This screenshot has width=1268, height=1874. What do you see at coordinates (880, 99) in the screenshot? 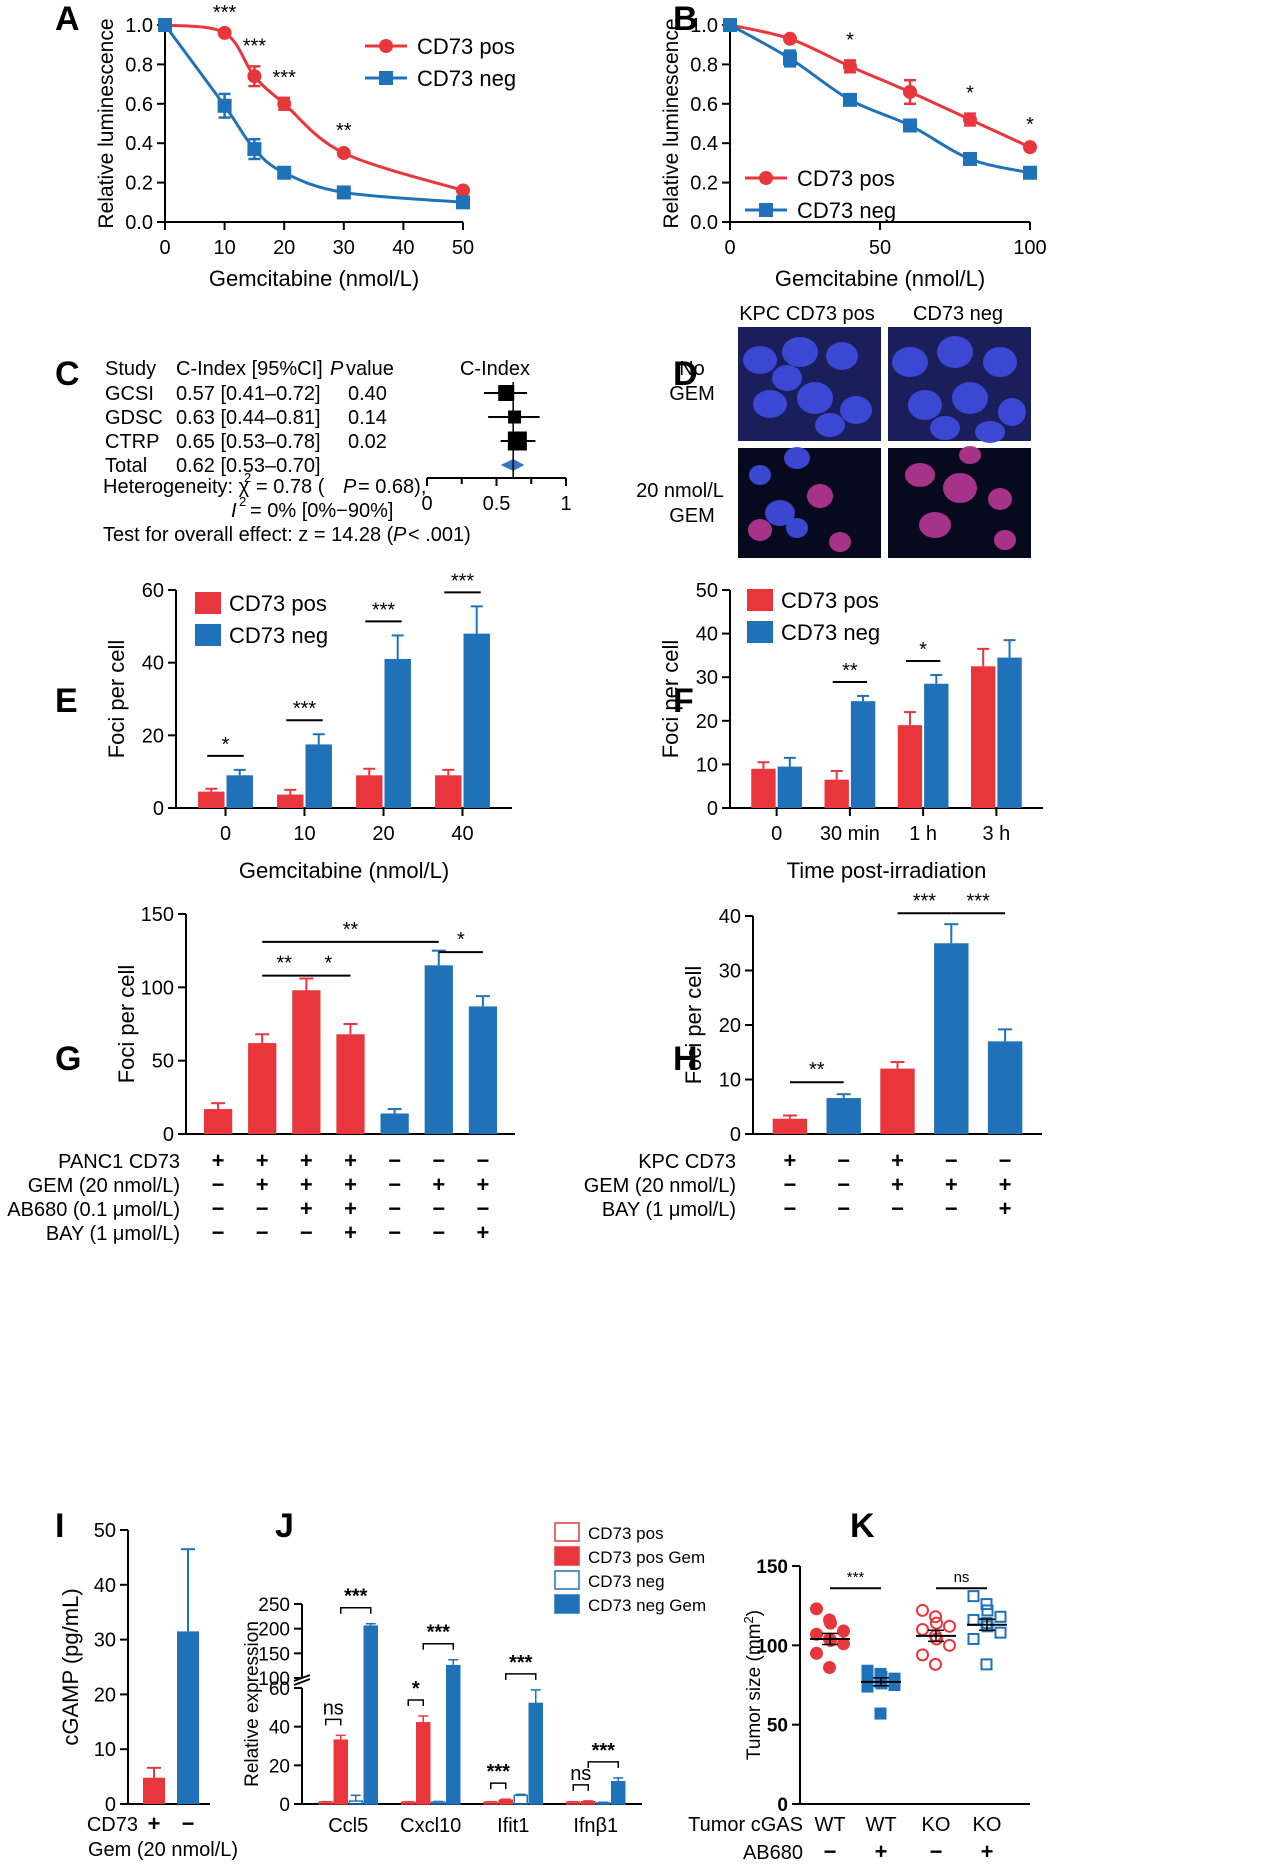
I see `B-series-line` at bounding box center [880, 99].